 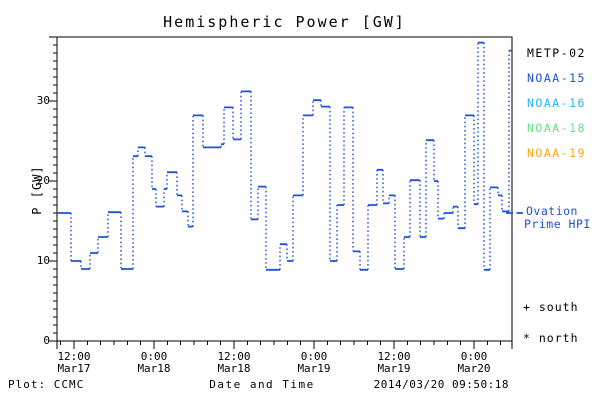 I want to click on x-tick-label: 0:00 Mar18, so click(x=154, y=362).